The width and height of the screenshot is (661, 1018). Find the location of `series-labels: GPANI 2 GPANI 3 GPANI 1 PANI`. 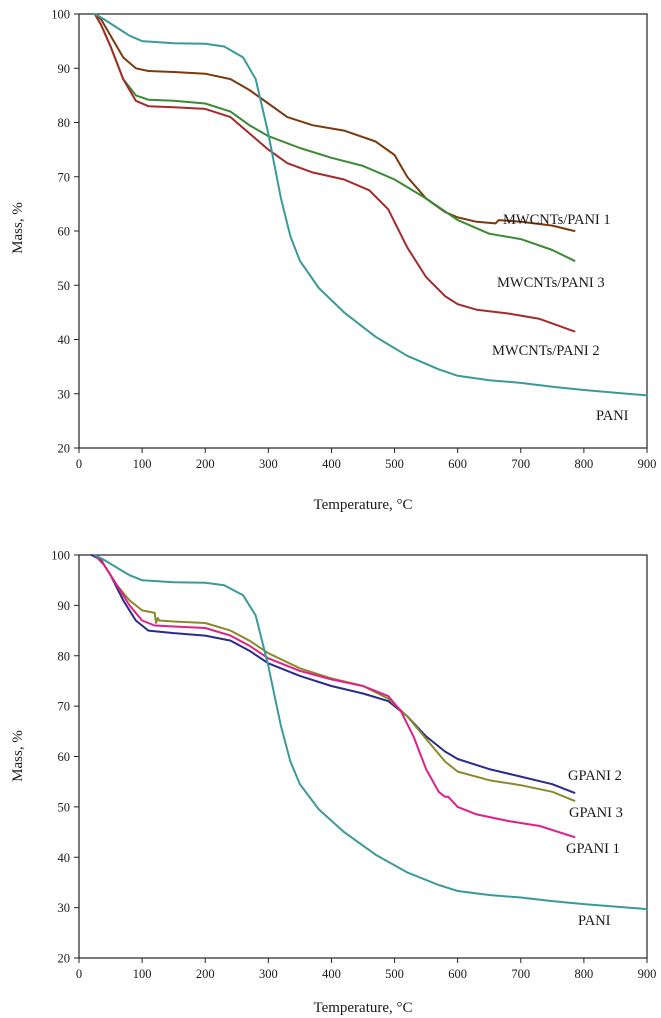

series-labels: GPANI 2 GPANI 3 GPANI 1 PANI is located at coordinates (594, 848).